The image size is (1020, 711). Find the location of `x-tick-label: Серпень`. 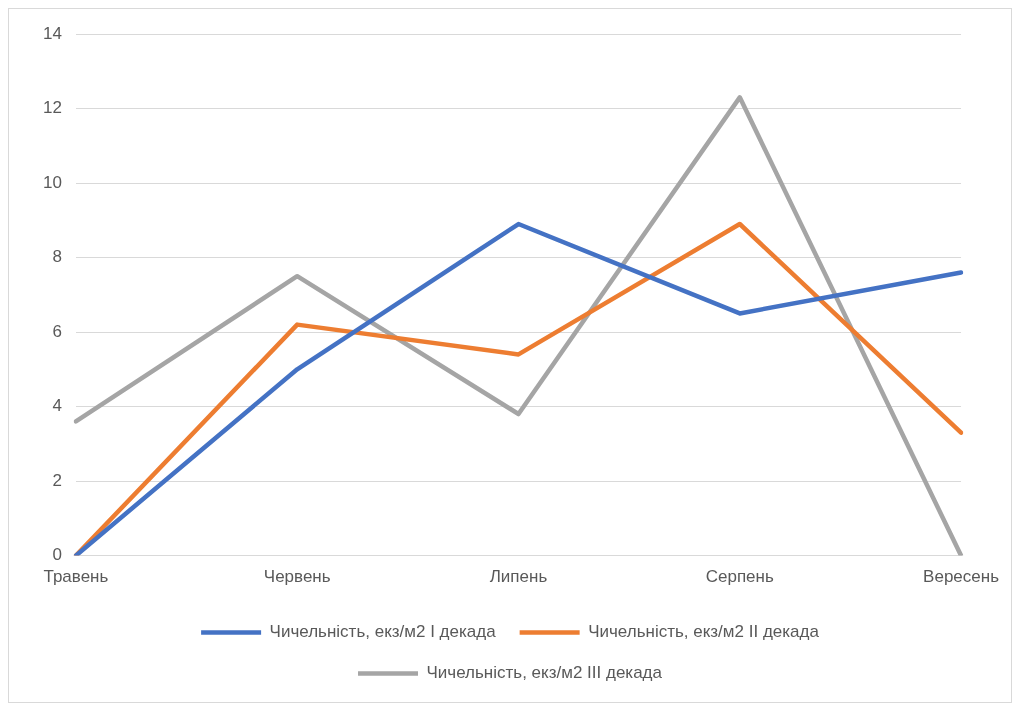

x-tick-label: Серпень is located at coordinates (739, 577).